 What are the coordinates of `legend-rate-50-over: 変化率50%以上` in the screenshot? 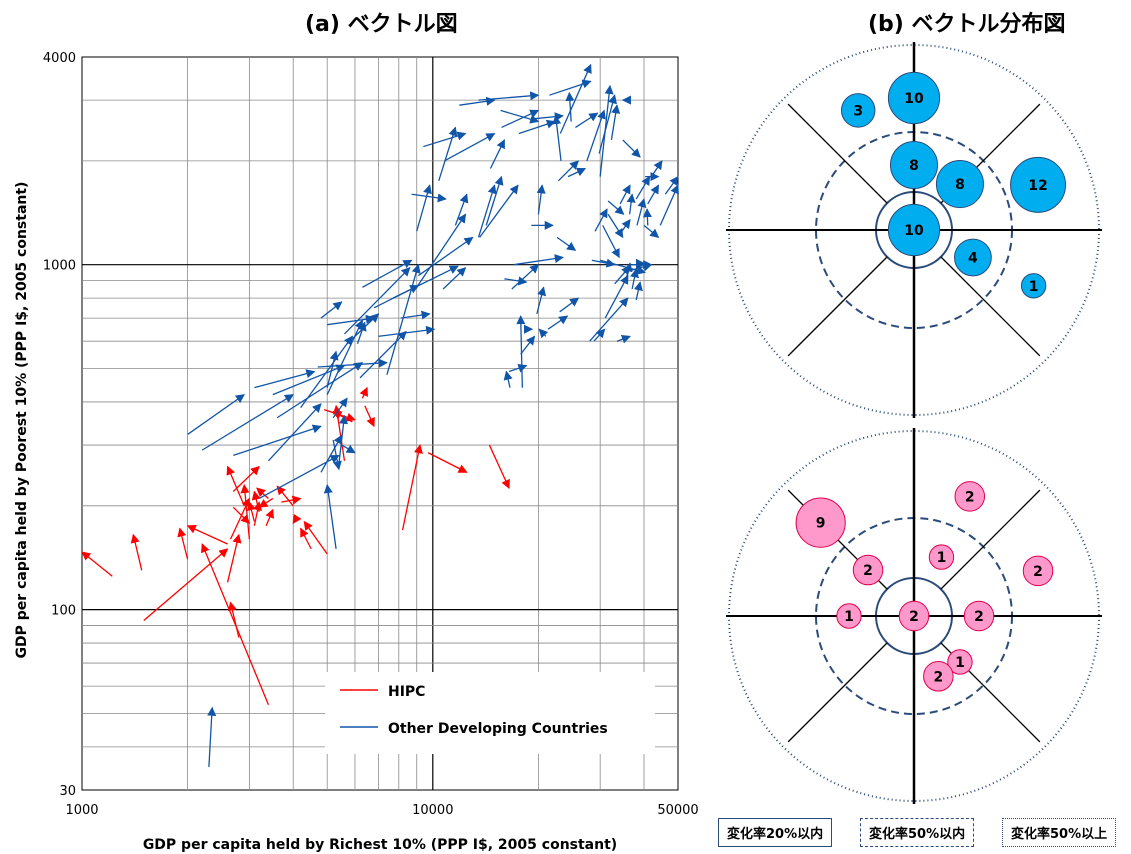 It's located at (1059, 832).